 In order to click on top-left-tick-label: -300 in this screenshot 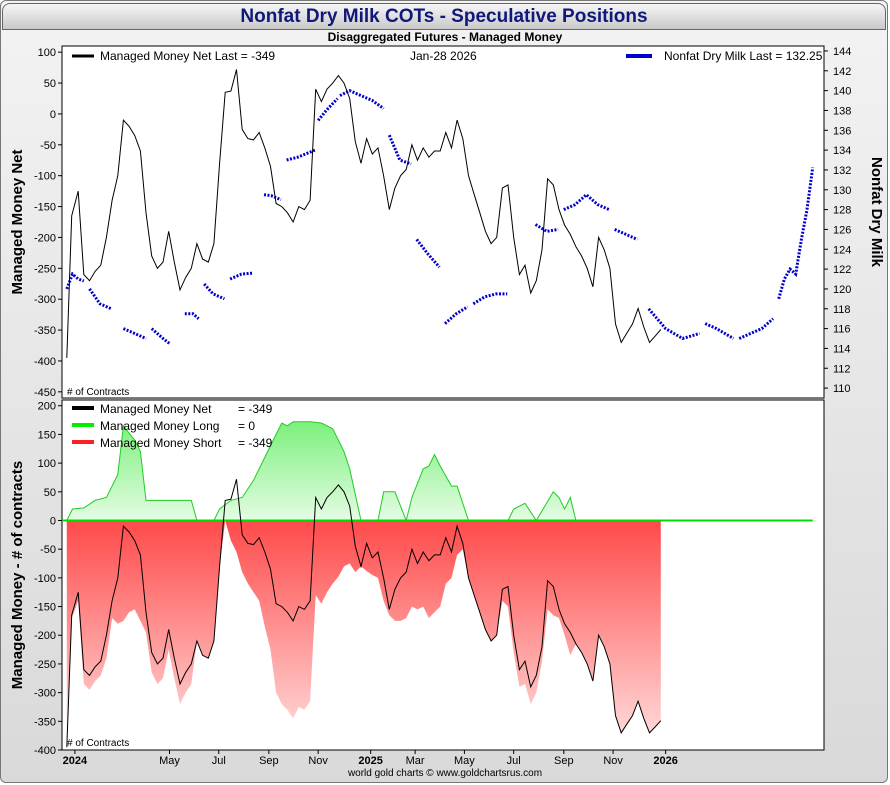, I will do `click(45, 300)`.